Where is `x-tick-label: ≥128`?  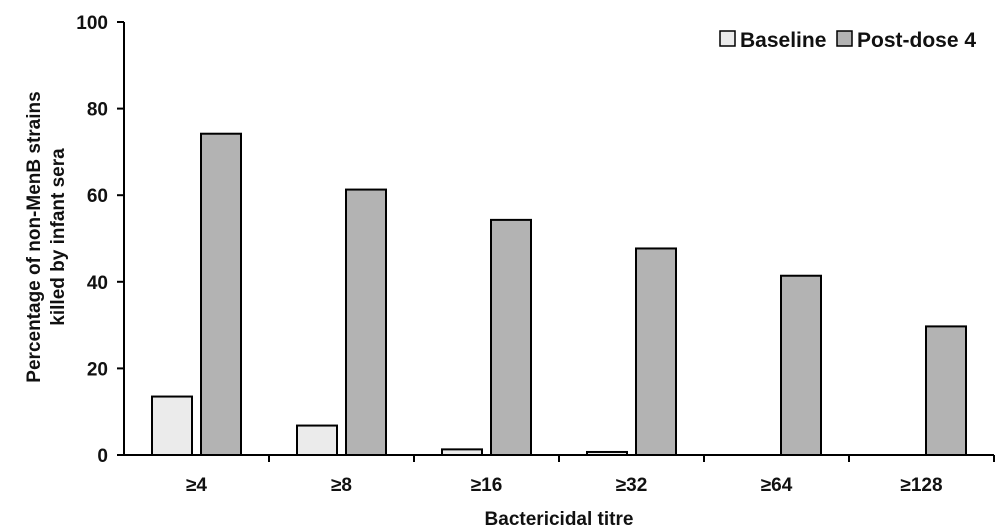
x-tick-label: ≥128 is located at coordinates (921, 485).